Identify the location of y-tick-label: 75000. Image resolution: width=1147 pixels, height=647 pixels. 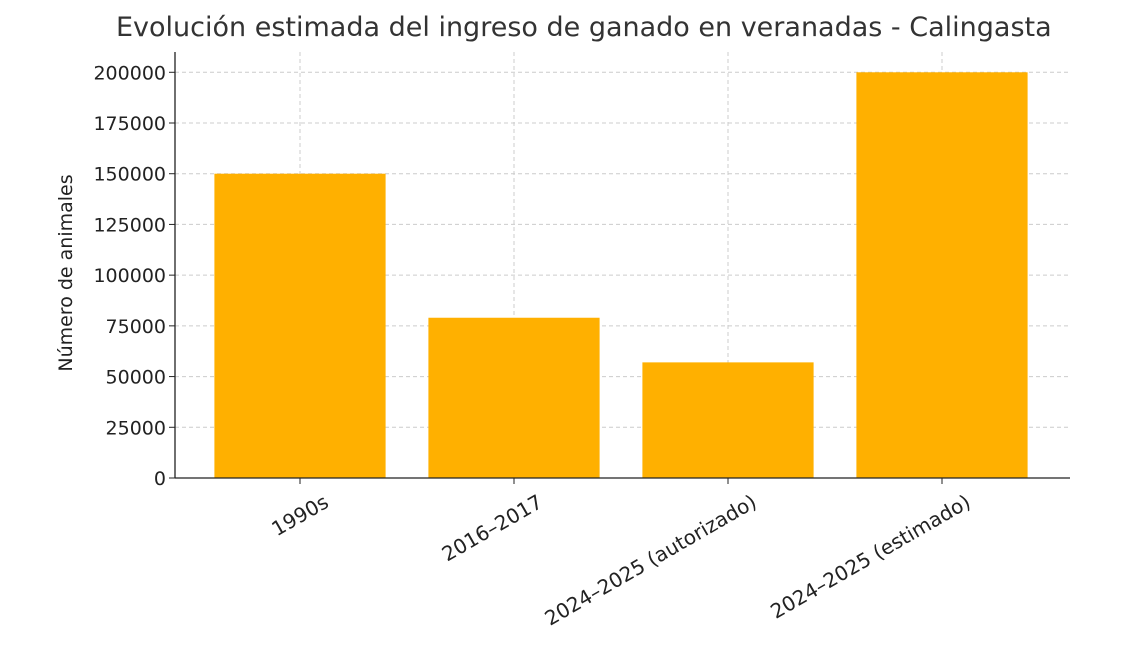
(136, 327).